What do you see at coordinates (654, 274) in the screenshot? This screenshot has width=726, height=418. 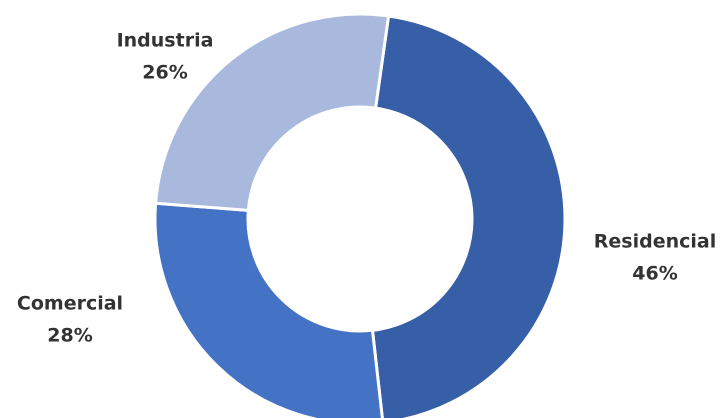 I see `slice-value-label: 46%` at bounding box center [654, 274].